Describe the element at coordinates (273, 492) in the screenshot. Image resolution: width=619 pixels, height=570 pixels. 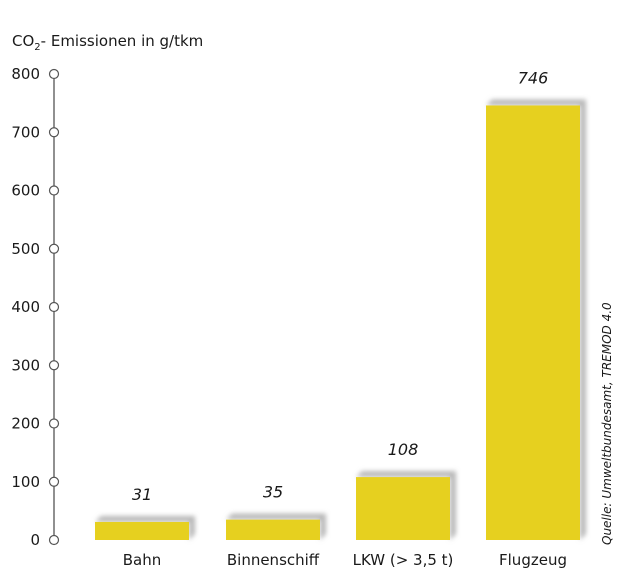
I see `bar-value-label: 35` at that location.